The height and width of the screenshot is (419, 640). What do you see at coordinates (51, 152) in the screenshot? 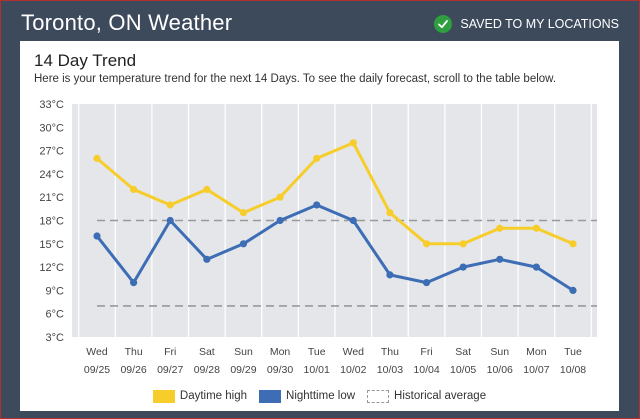
I see `y-tick-label: 27°C` at bounding box center [51, 152].